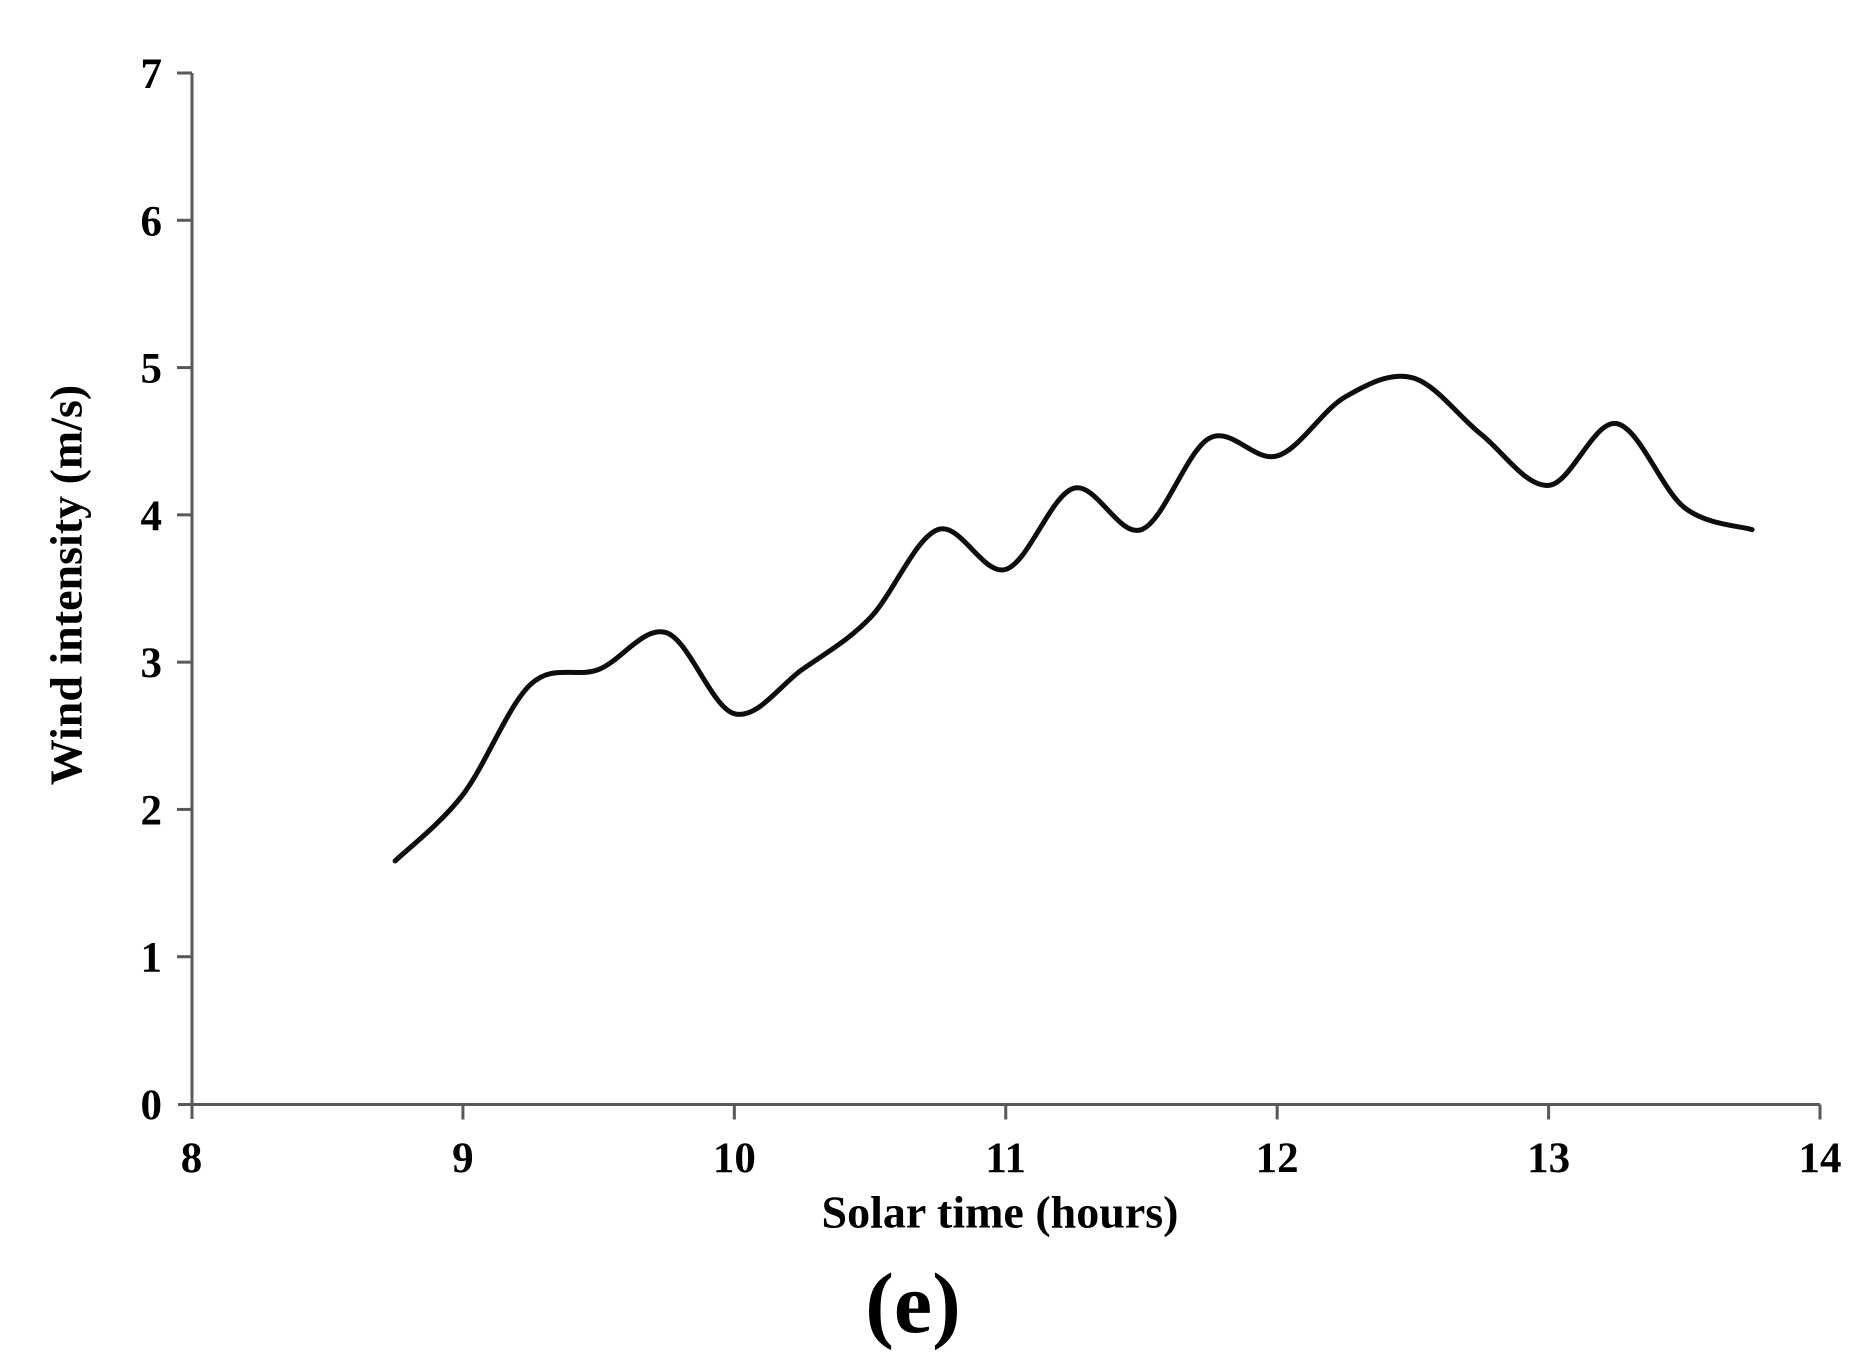 The image size is (1876, 1371). I want to click on x-tick-label: 10, so click(734, 1158).